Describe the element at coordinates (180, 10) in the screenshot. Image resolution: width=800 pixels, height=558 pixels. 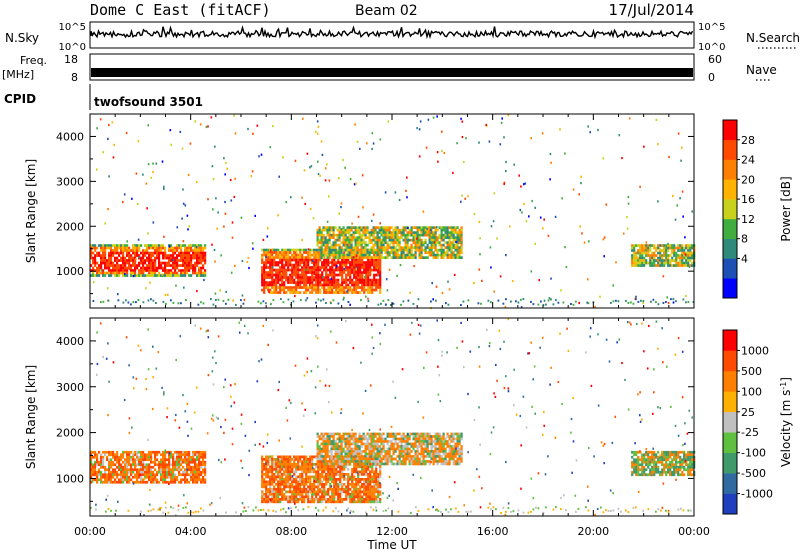
I see `plot-title: Dome C East (fitACF)` at that location.